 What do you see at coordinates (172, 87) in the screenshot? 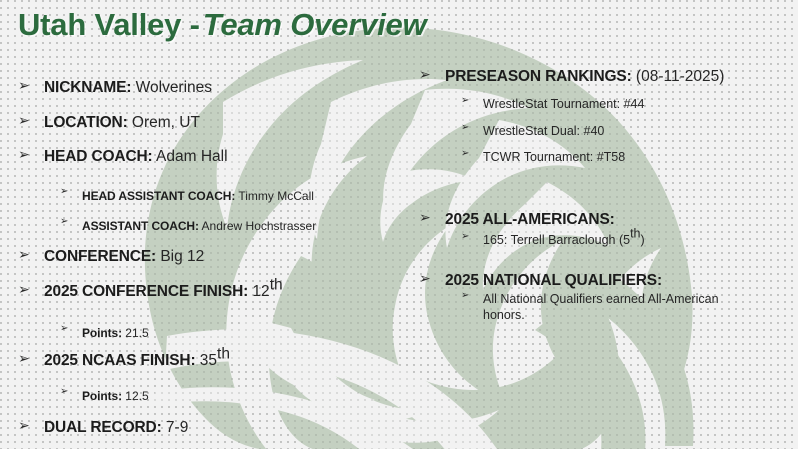
I see `bullet-value: Wolverines` at bounding box center [172, 87].